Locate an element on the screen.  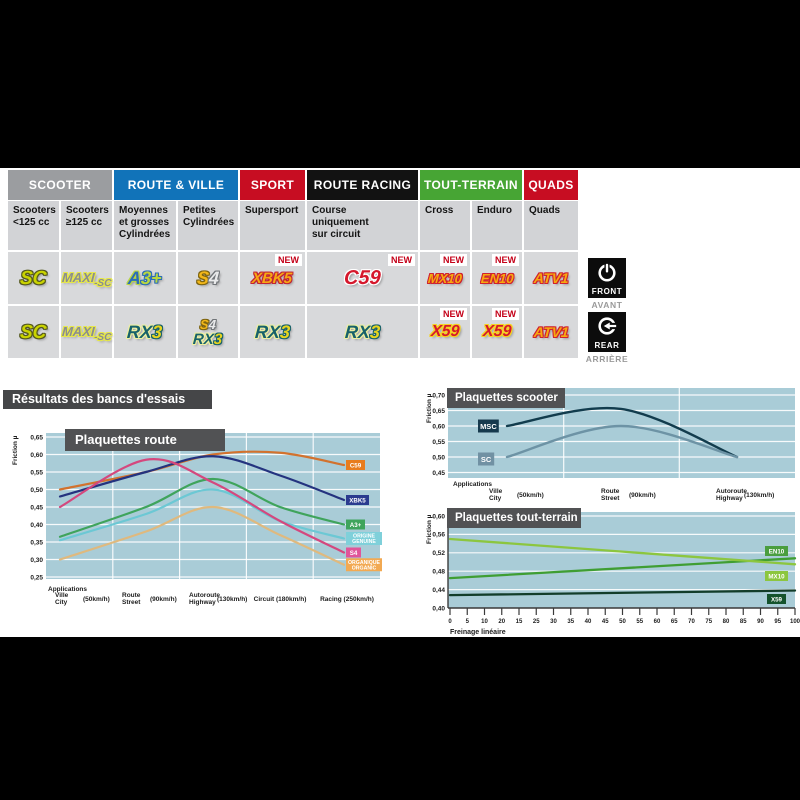
x-tick-label: 100 is located at coordinates (795, 622).